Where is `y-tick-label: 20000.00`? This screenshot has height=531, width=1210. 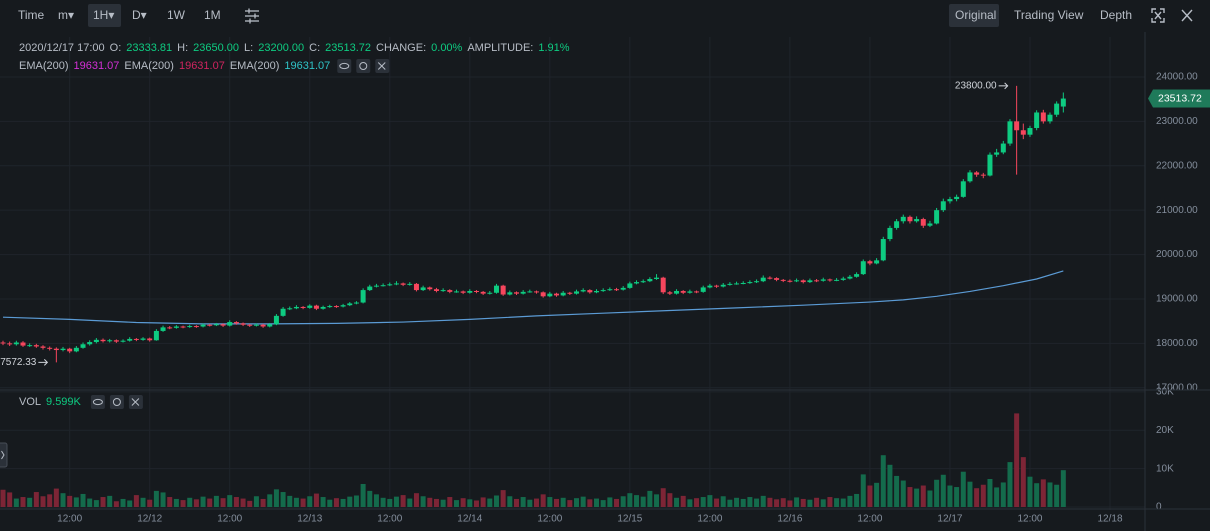 y-tick-label: 20000.00 is located at coordinates (1177, 254).